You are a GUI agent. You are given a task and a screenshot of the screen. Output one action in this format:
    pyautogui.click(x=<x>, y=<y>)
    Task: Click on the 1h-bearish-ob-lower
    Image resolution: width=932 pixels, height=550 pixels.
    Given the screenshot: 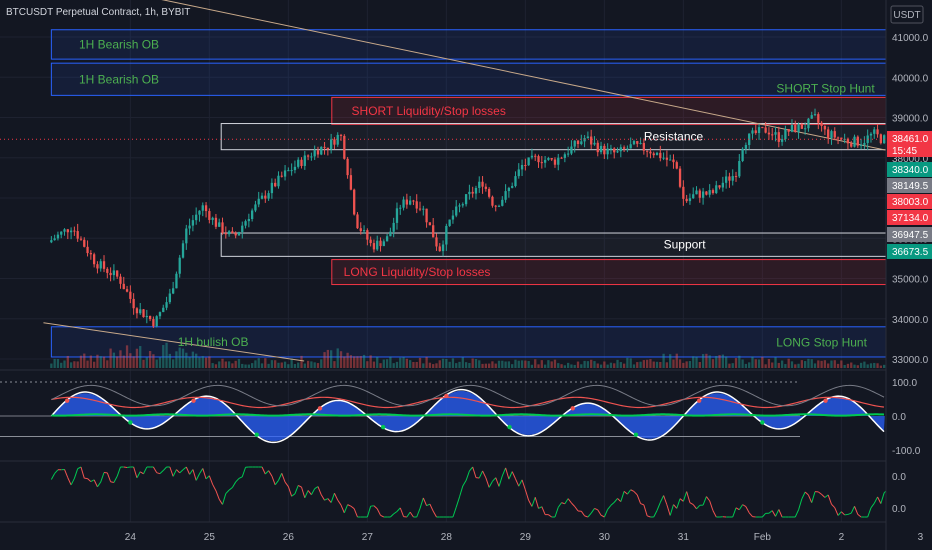 What is the action you would take?
    pyautogui.click(x=480, y=79)
    